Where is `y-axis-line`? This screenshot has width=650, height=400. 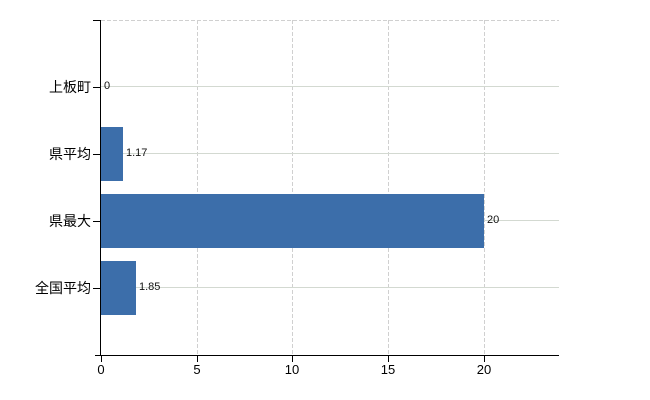 y-axis-line is located at coordinates (100, 187).